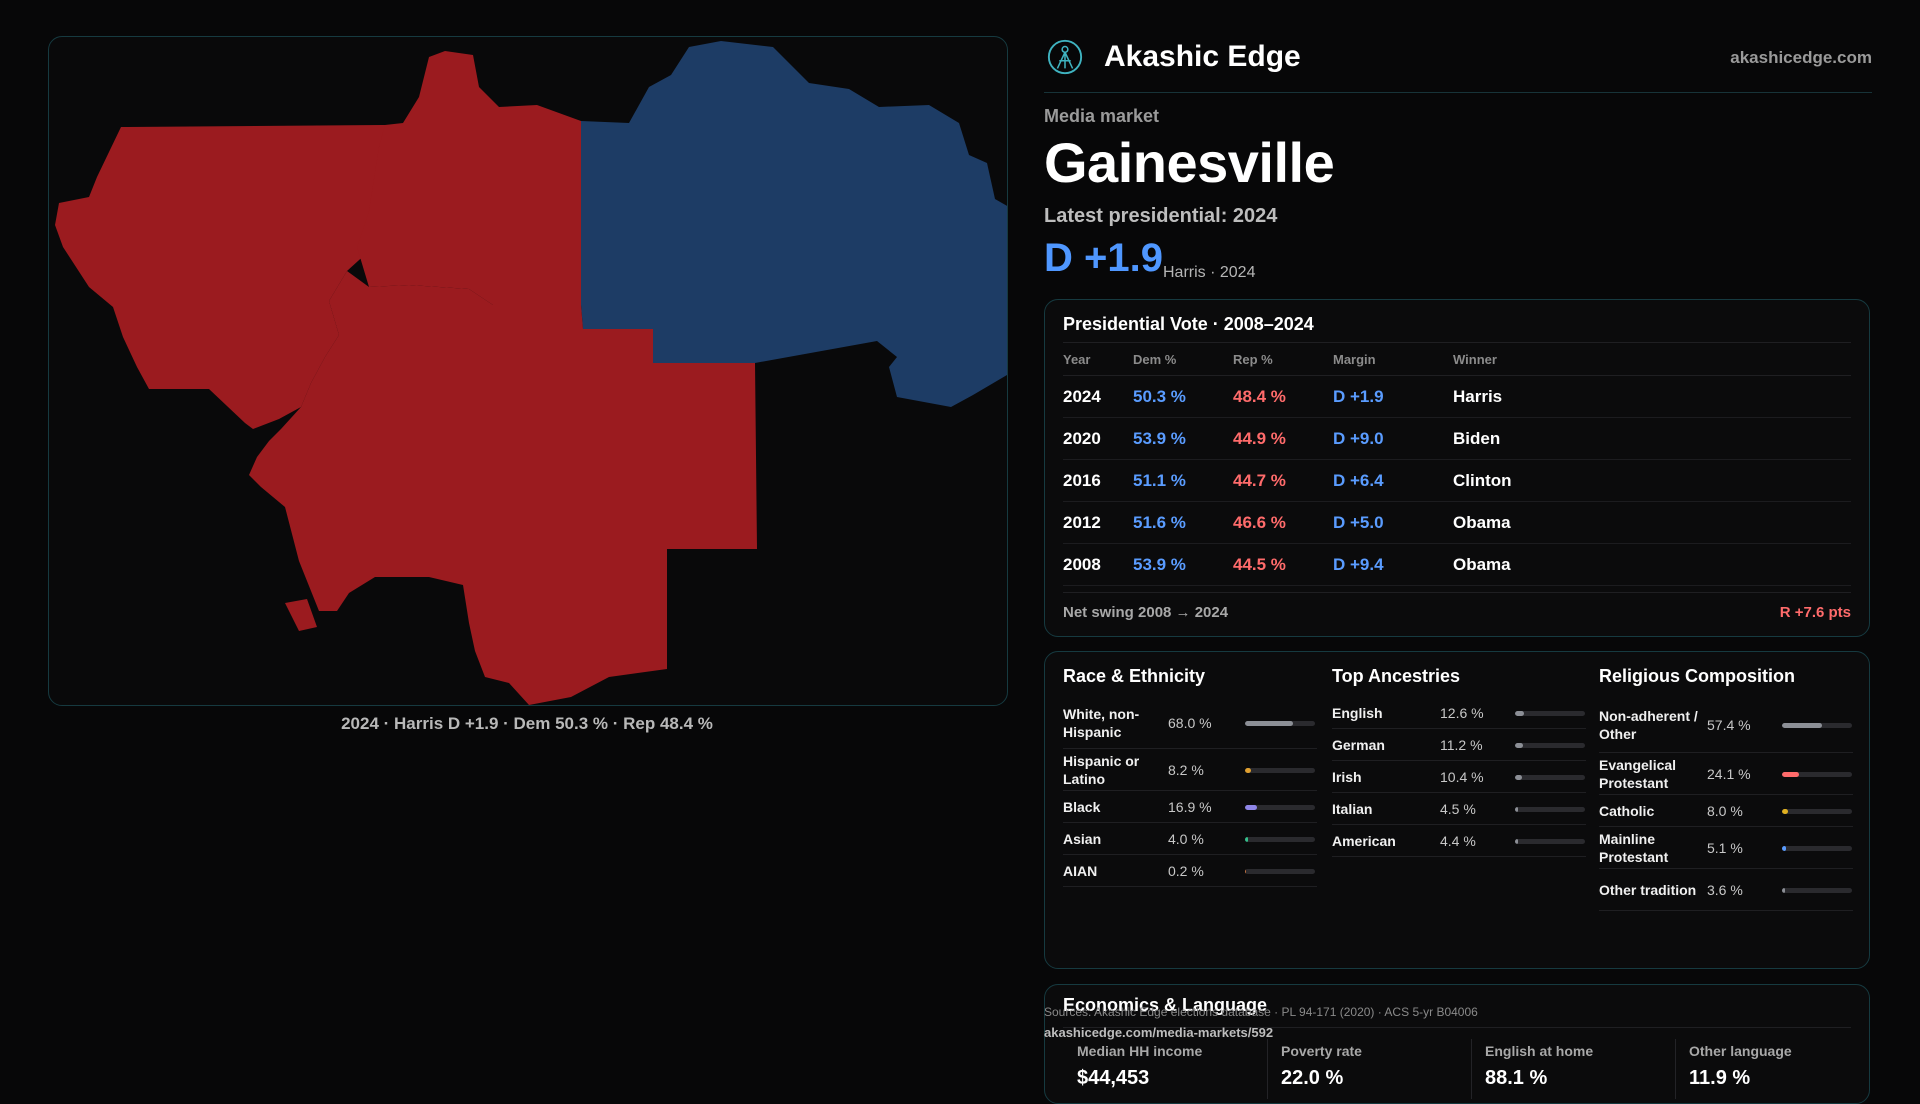 Image resolution: width=1920 pixels, height=1104 pixels. What do you see at coordinates (1784, 848) in the screenshot?
I see `religion-bar-fill` at bounding box center [1784, 848].